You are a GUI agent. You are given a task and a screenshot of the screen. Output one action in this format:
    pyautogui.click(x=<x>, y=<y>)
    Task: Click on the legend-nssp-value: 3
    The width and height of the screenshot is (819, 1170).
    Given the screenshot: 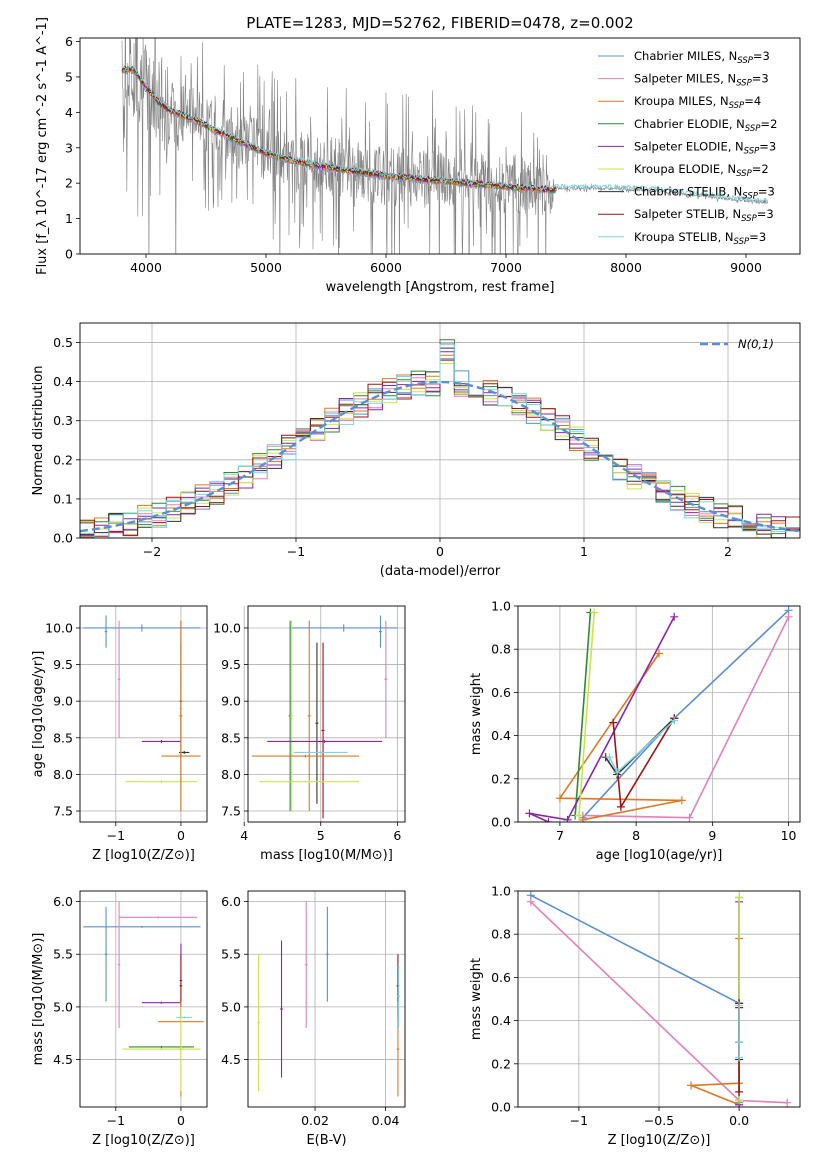 What is the action you would take?
    pyautogui.click(x=769, y=214)
    